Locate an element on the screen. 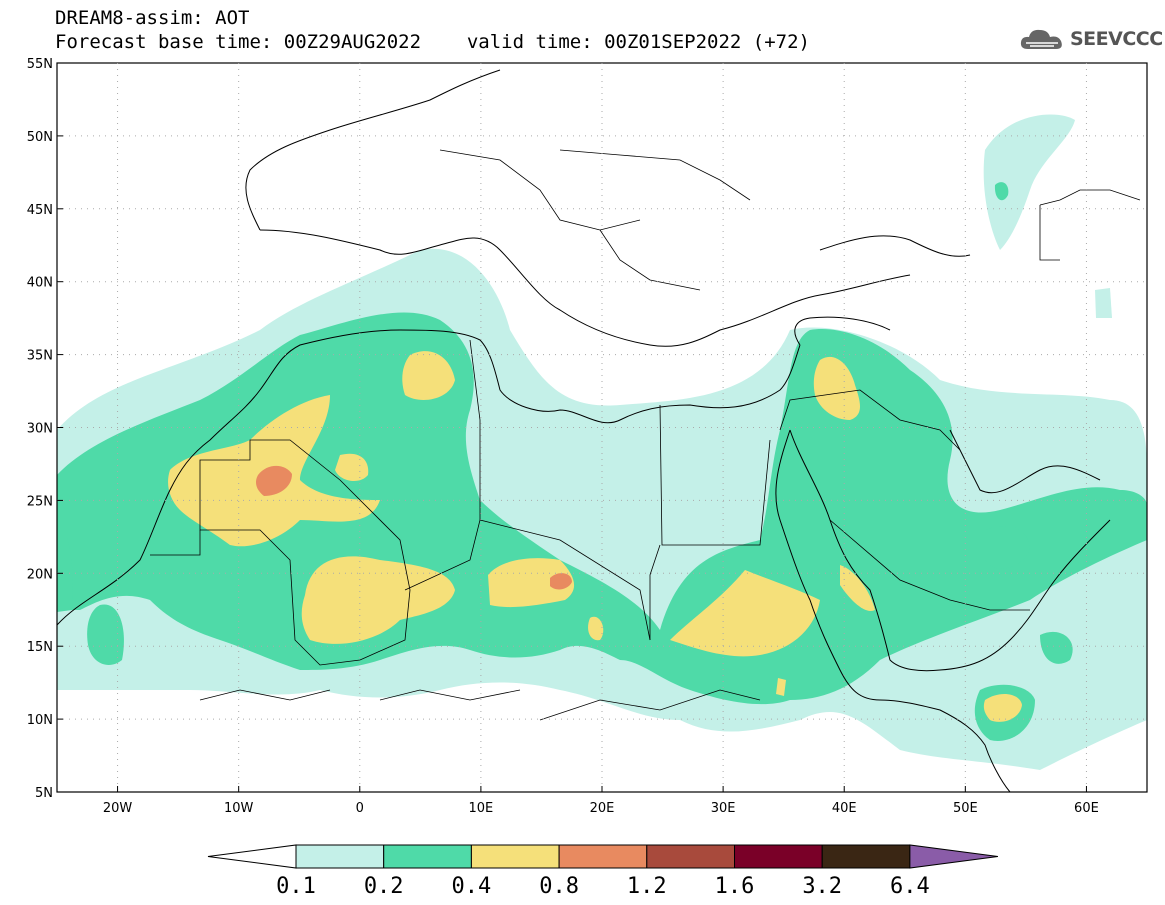  lat-tick-label: 10N is located at coordinates (40, 720).